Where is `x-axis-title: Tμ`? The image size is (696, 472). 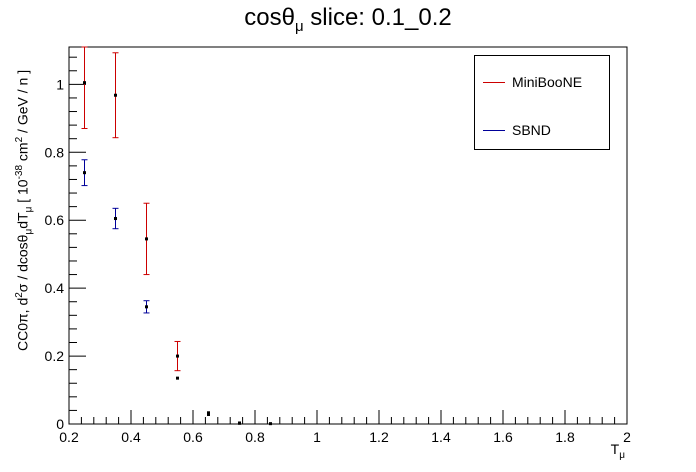
x-axis-title: Tμ is located at coordinates (617, 451).